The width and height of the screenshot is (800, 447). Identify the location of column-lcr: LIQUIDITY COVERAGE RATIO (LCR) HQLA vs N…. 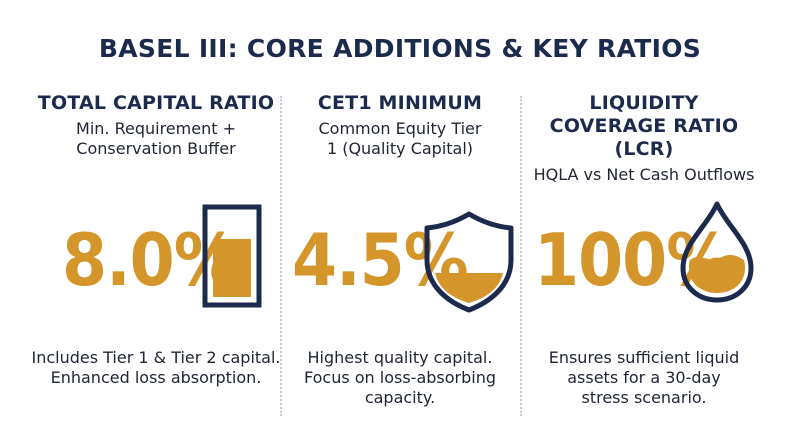
(644, 138).